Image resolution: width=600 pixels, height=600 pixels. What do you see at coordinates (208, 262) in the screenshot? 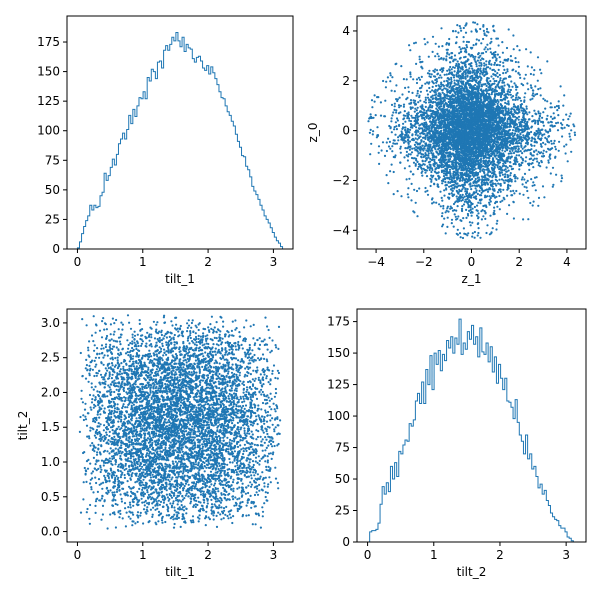
I see `x-tick-label: 2` at bounding box center [208, 262].